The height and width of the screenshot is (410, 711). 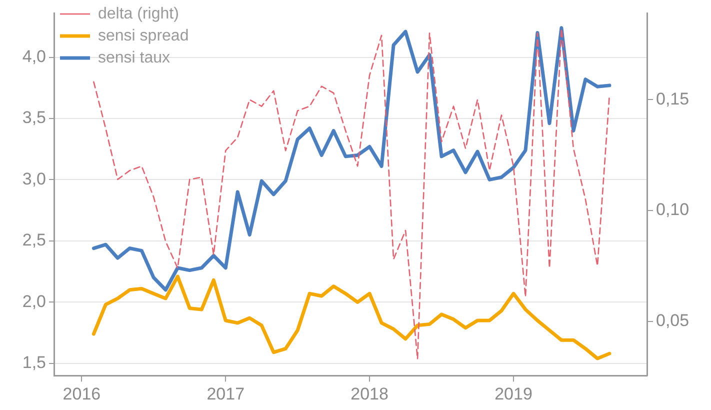 I want to click on y-tick-label: 2,5, so click(x=34, y=240).